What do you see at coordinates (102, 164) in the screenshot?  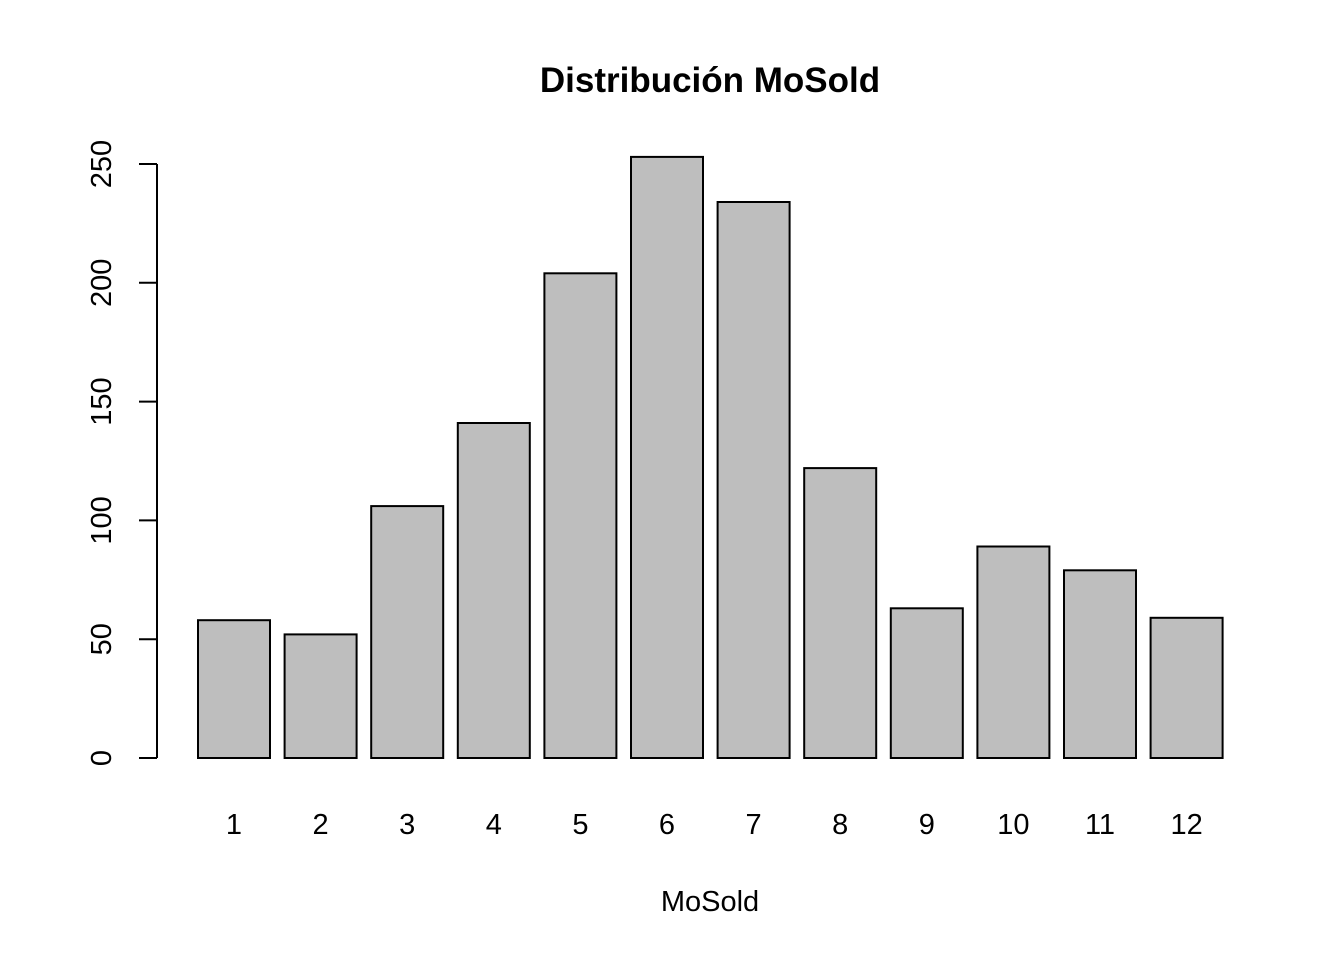 I see `y-tick-label-250: 250` at bounding box center [102, 164].